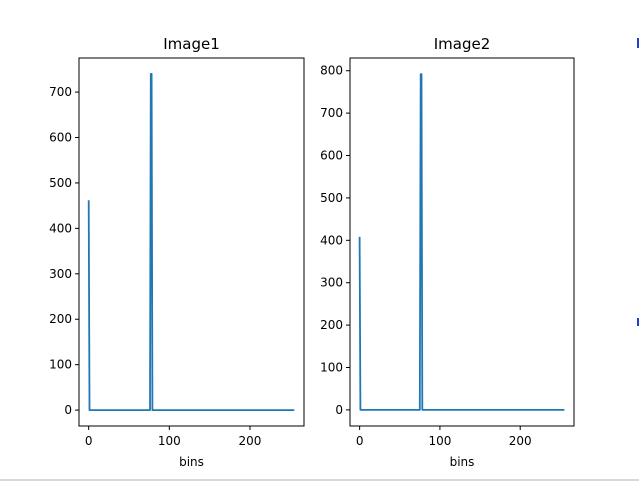  What do you see at coordinates (462, 44) in the screenshot?
I see `chart-2-title: Image2` at bounding box center [462, 44].